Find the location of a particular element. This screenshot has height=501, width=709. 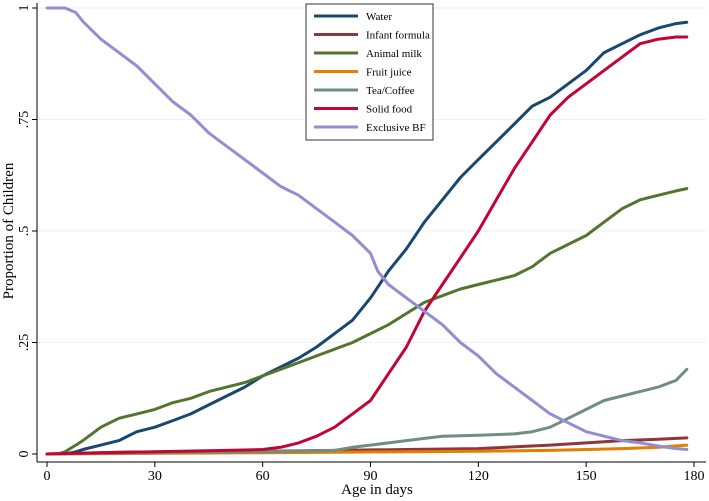

legend-label: Fruit juice is located at coordinates (389, 73).